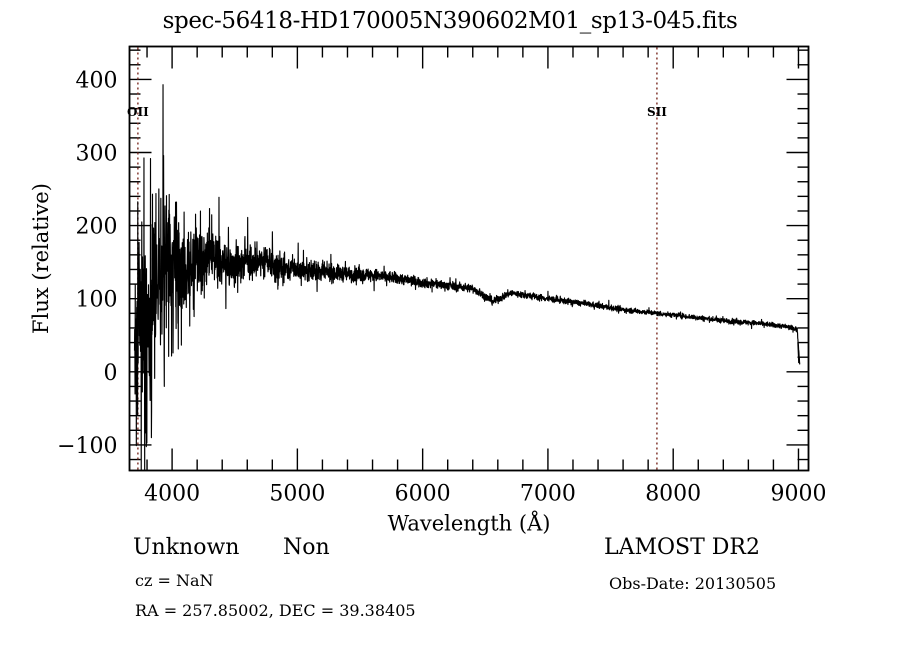 This screenshot has height=649, width=900. I want to click on object-type-label: Unknown, so click(186, 547).